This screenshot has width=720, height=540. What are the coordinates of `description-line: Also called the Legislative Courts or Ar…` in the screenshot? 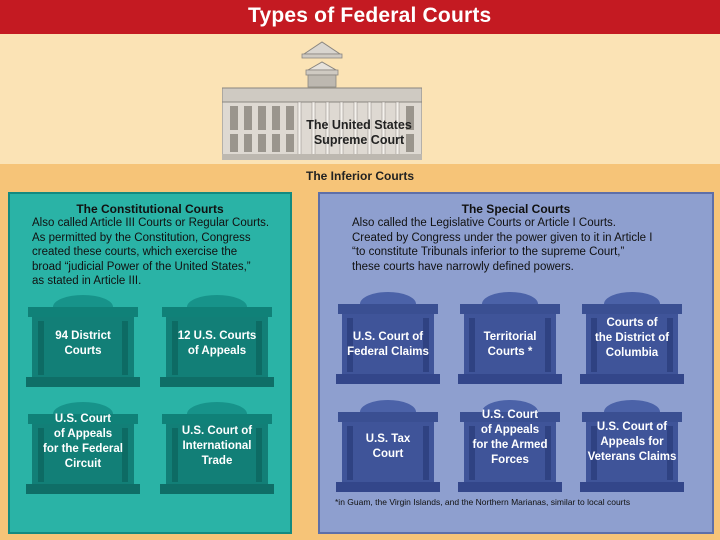 It's located at (484, 223).